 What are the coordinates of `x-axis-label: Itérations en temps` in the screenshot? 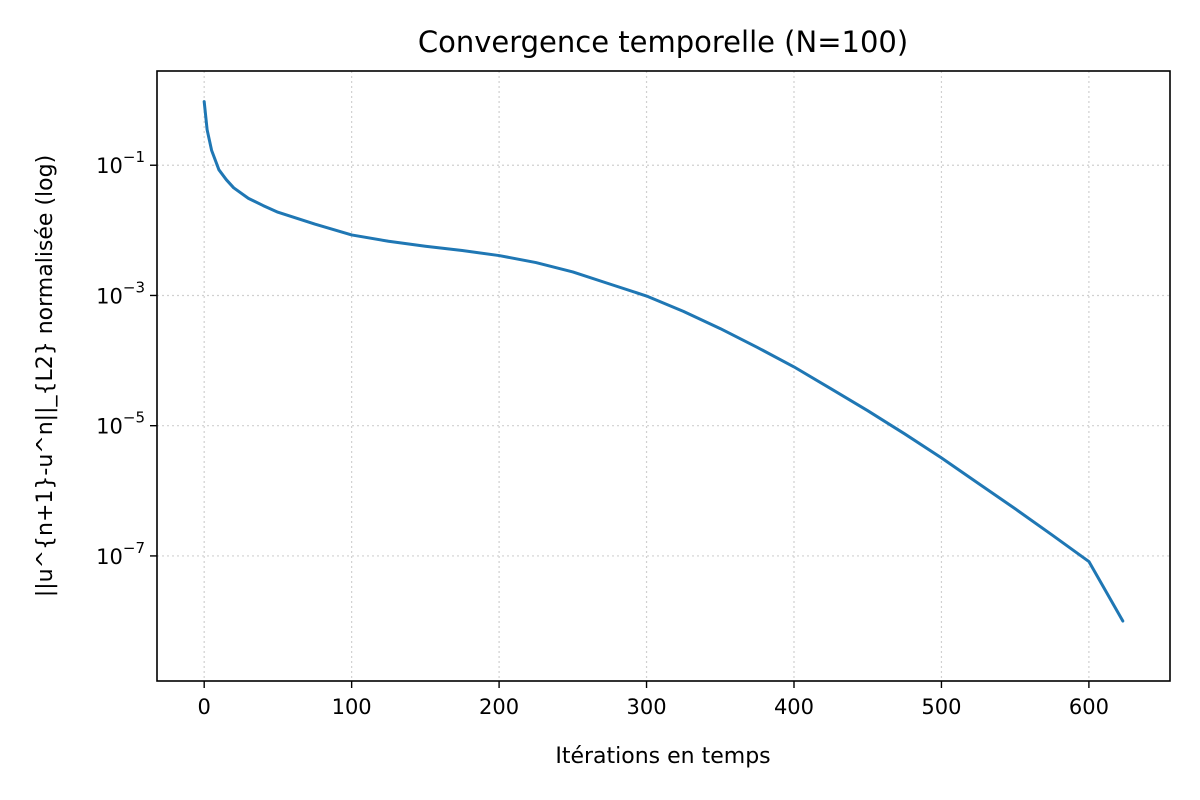 It's located at (662, 756).